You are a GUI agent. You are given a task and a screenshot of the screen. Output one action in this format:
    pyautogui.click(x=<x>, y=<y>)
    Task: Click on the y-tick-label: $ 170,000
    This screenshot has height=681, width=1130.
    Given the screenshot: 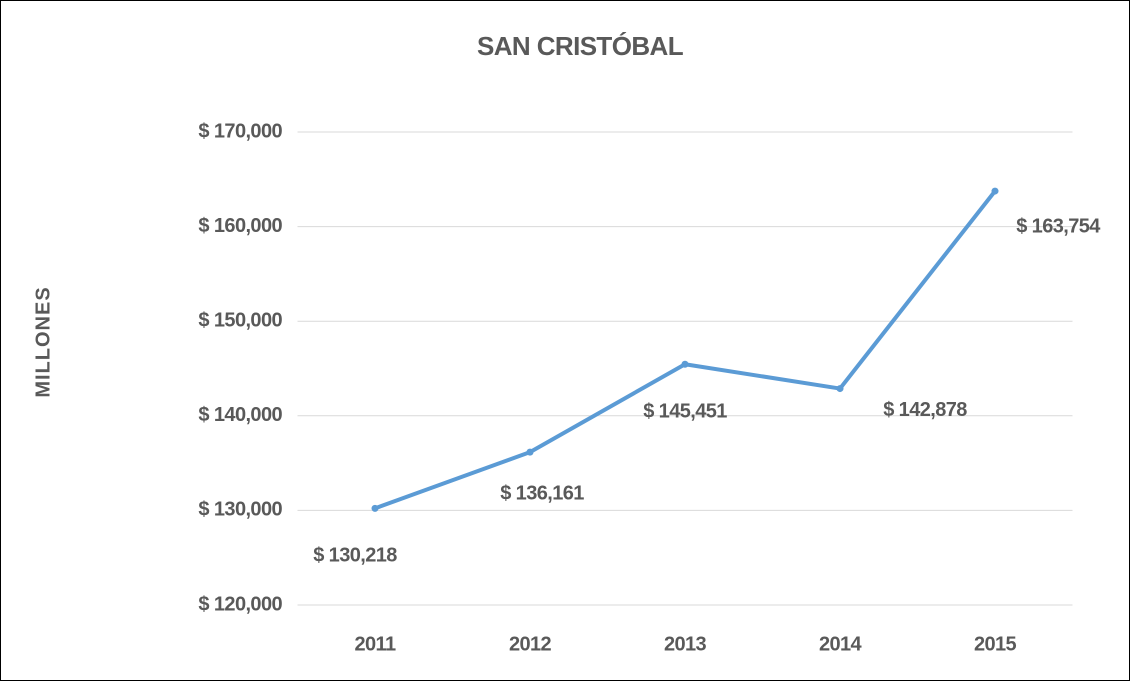 What is the action you would take?
    pyautogui.click(x=240, y=131)
    